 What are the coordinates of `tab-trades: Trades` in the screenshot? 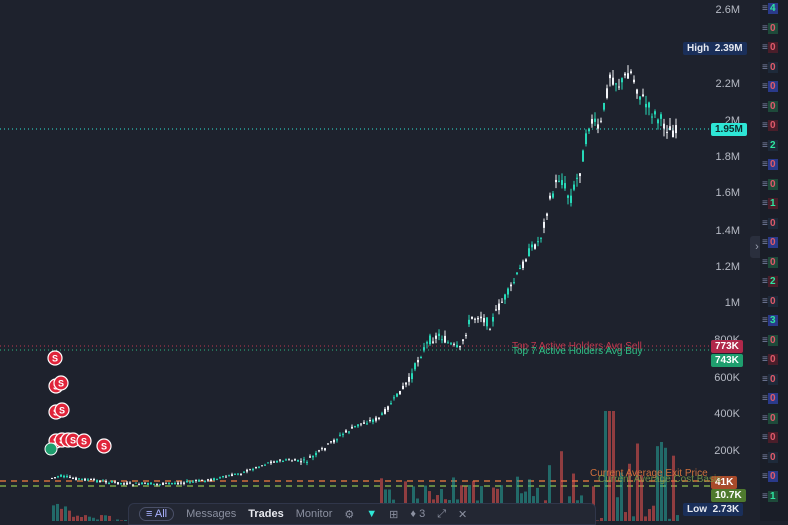 It's located at (265, 514).